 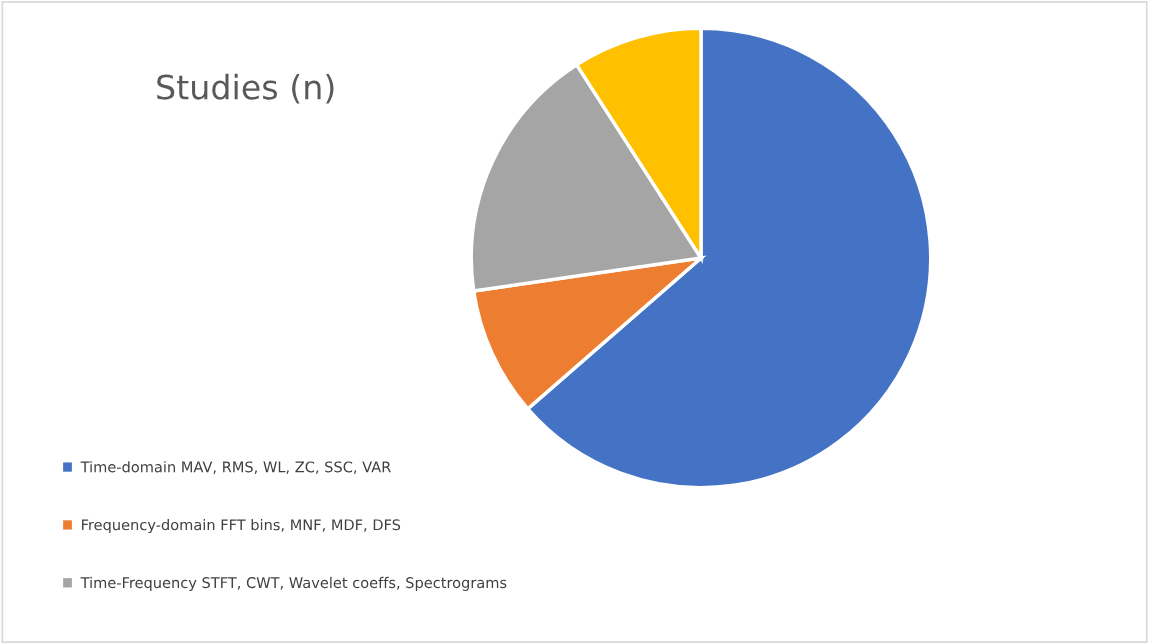 I want to click on legend-label: Time-Frequency STFT, CWT, Wavelet coeffs, Spectrograms, so click(x=293, y=583).